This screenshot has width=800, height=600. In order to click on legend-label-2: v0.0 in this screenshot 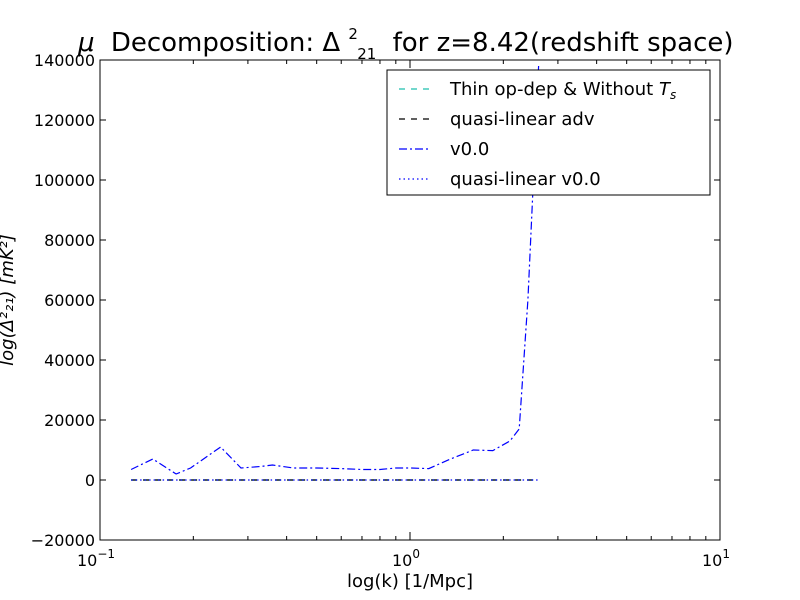, I will do `click(469, 149)`.